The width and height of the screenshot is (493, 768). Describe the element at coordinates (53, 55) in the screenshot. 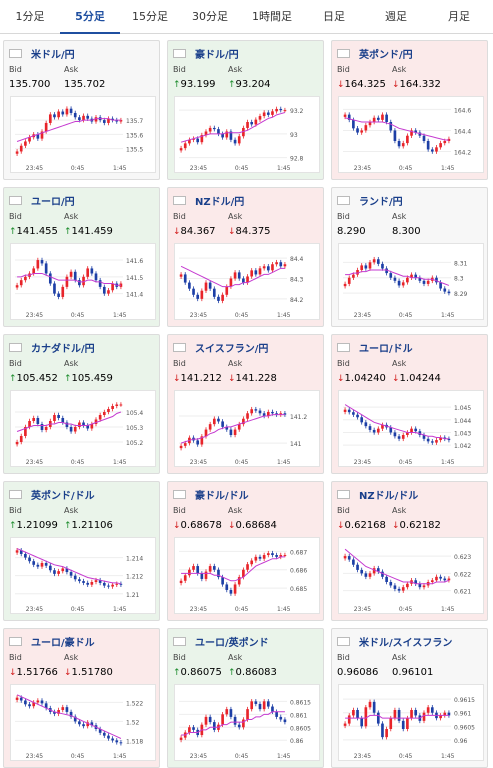

I see `currency-pair-title: 米ドル/円` at that location.